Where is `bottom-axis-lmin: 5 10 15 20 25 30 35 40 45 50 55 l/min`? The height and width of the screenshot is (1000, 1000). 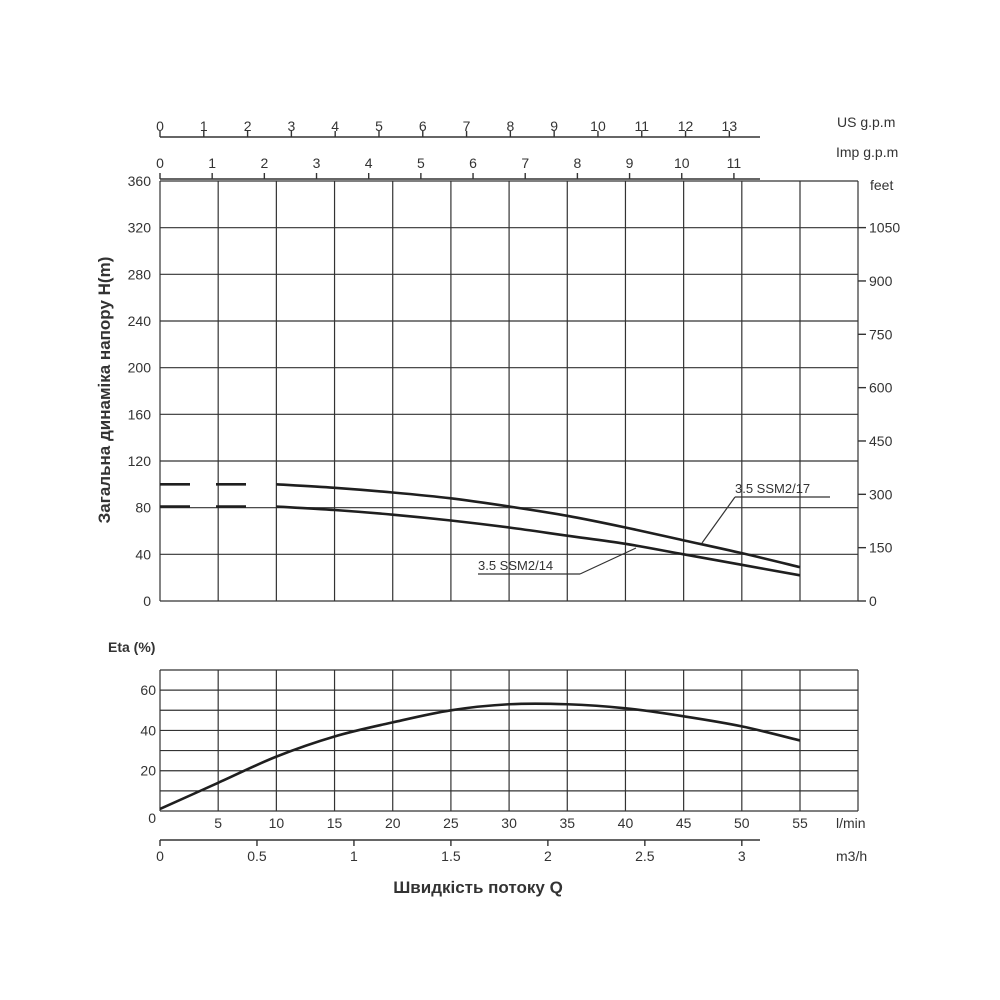 bottom-axis-lmin: 5 10 15 20 25 30 35 40 45 50 55 l/min is located at coordinates (539, 823).